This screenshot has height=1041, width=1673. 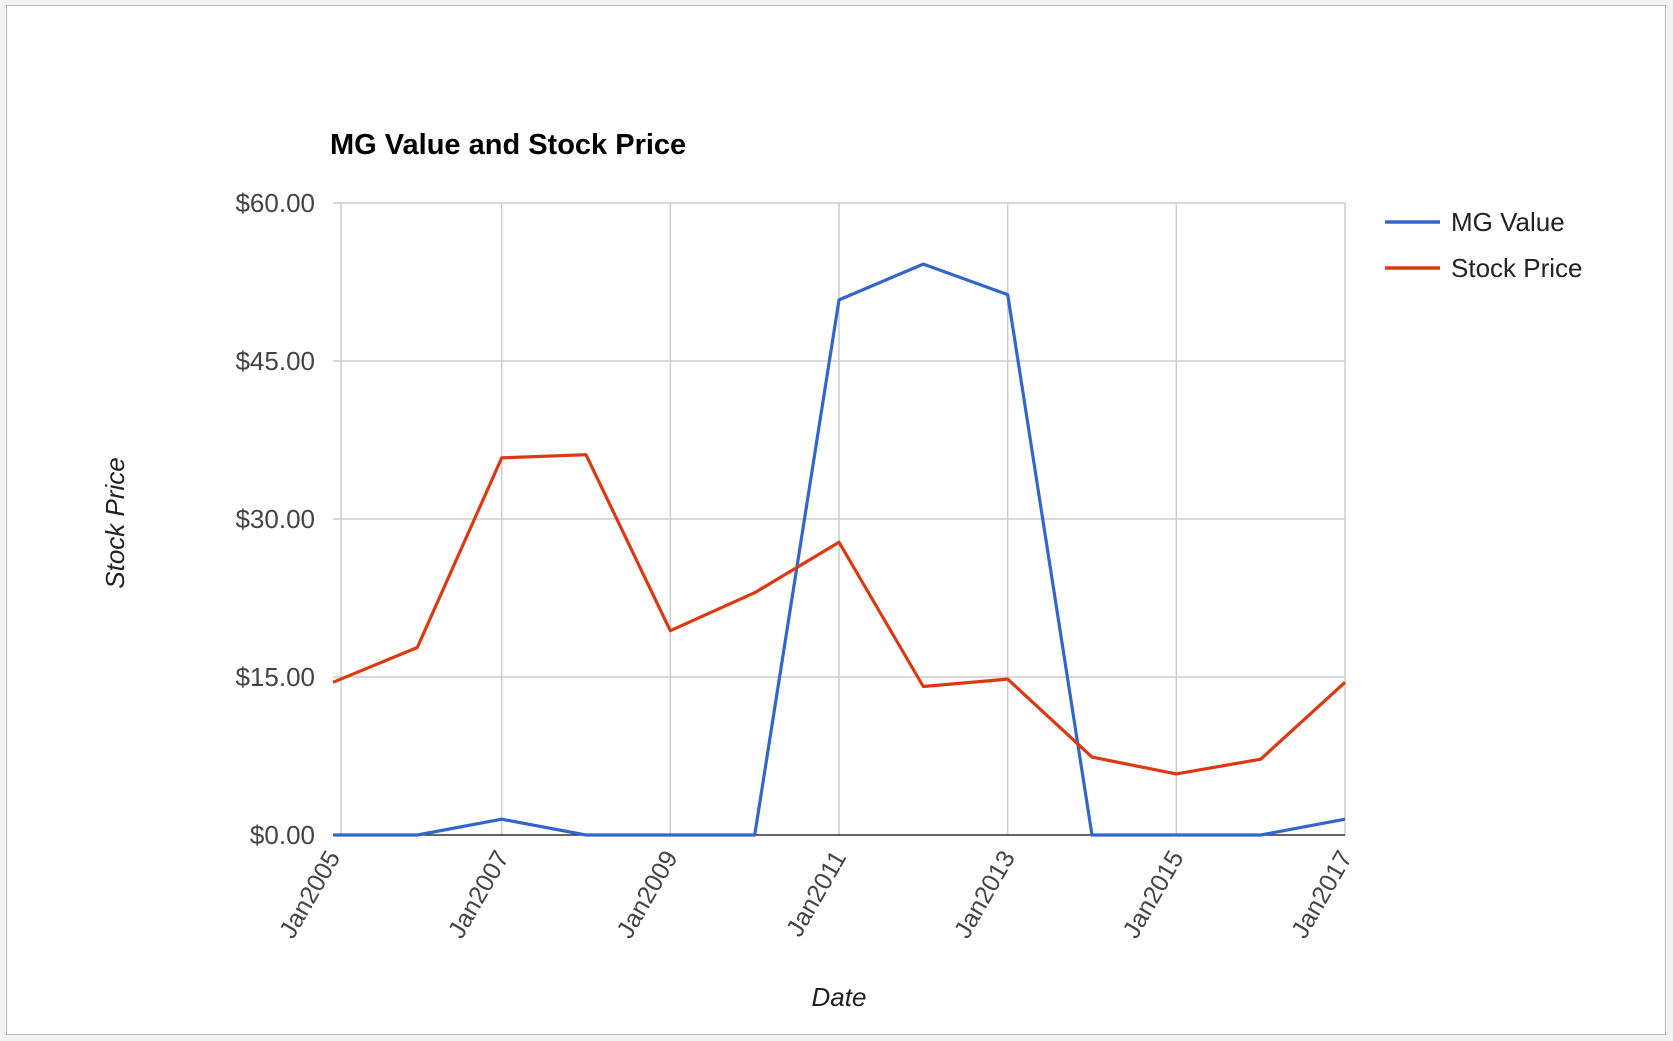 What do you see at coordinates (115, 523) in the screenshot?
I see `y-axis-label: Stock Price` at bounding box center [115, 523].